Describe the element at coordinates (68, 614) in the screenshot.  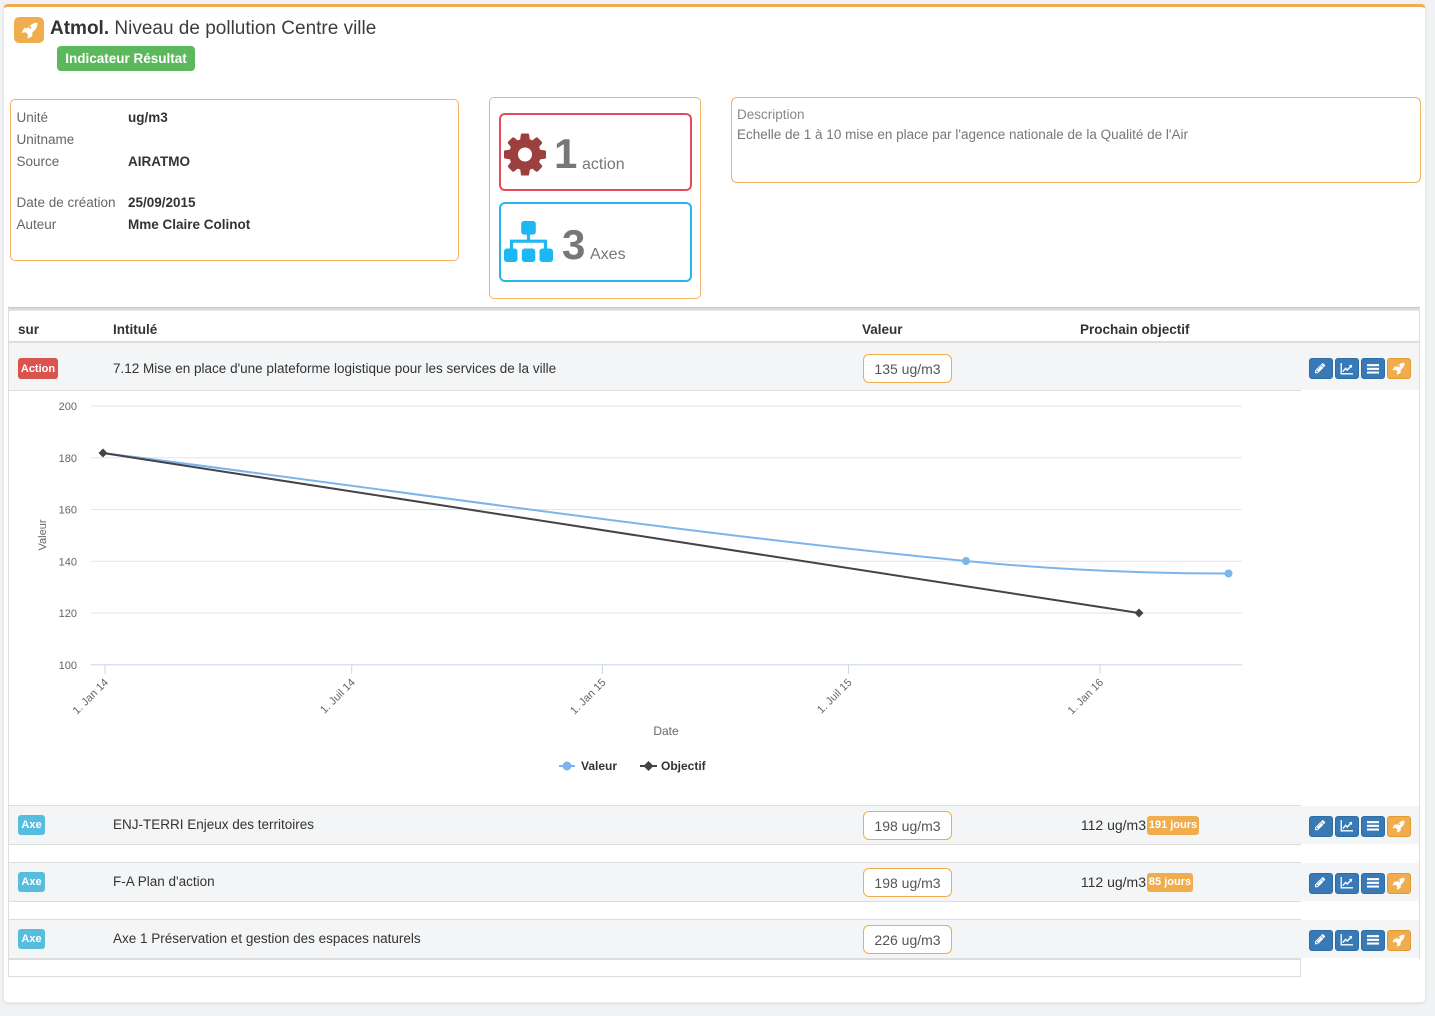
I see `svg-text: 120` at that location.